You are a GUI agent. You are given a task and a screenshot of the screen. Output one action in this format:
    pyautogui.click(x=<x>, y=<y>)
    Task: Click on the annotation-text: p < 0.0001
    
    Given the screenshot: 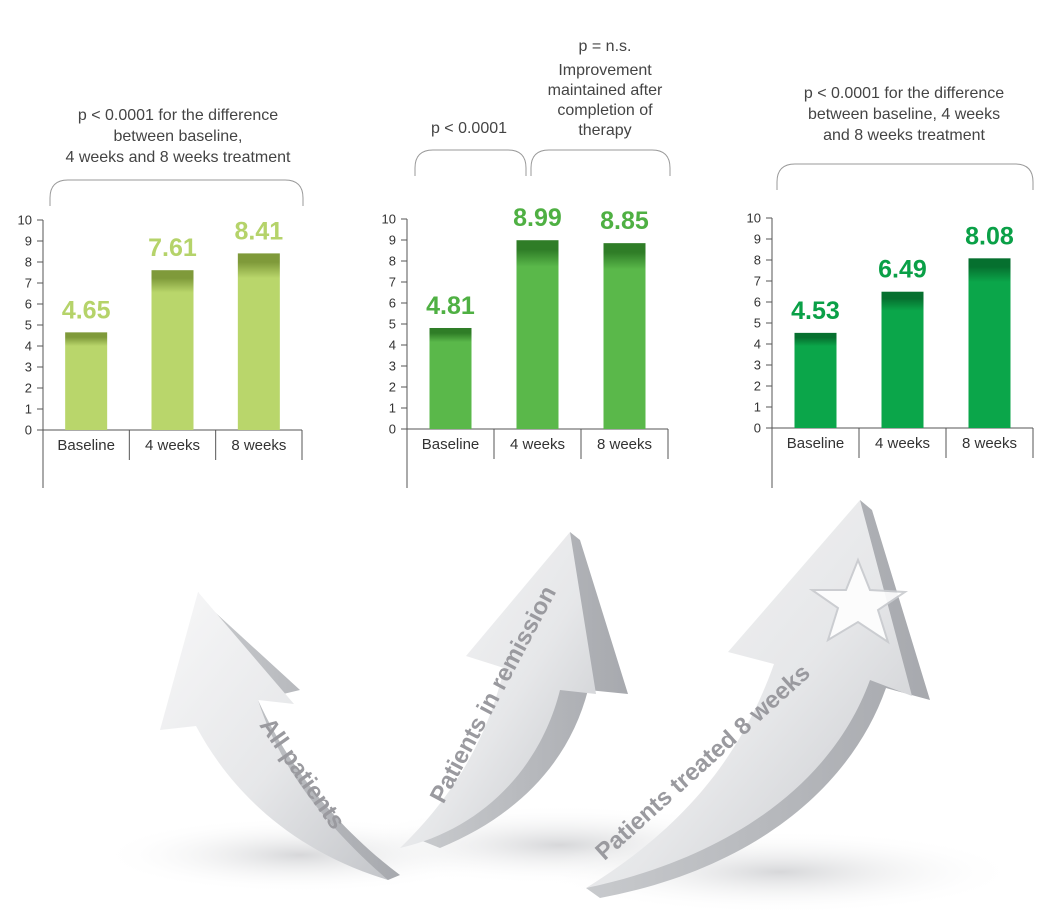 What is the action you would take?
    pyautogui.click(x=469, y=128)
    